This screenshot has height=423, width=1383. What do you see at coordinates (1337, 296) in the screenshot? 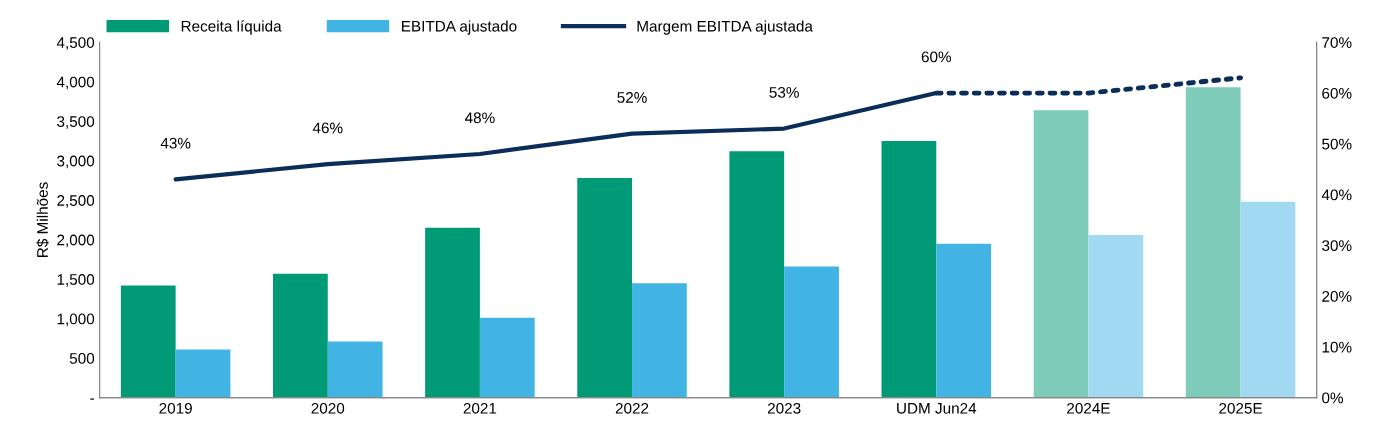
I see `y2-tick-label: 20%` at bounding box center [1337, 296].